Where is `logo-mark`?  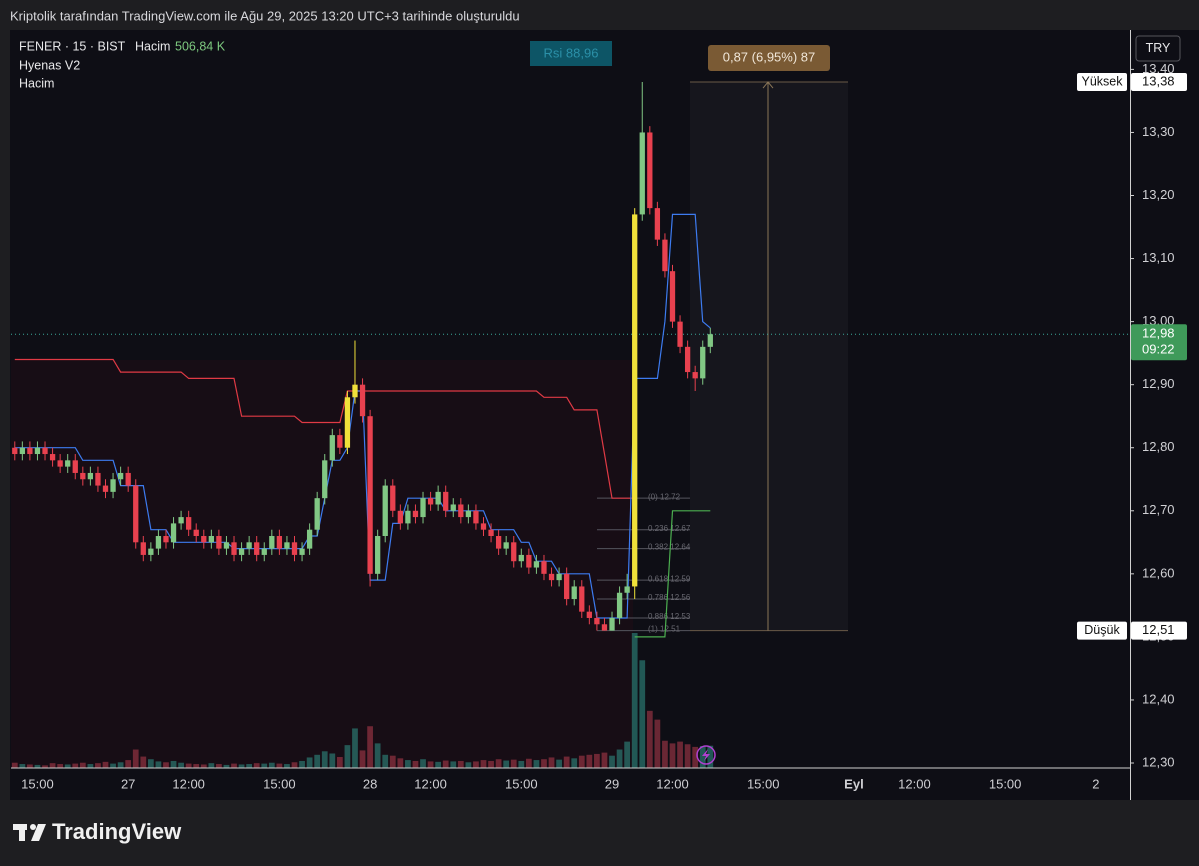 logo-mark is located at coordinates (33, 827).